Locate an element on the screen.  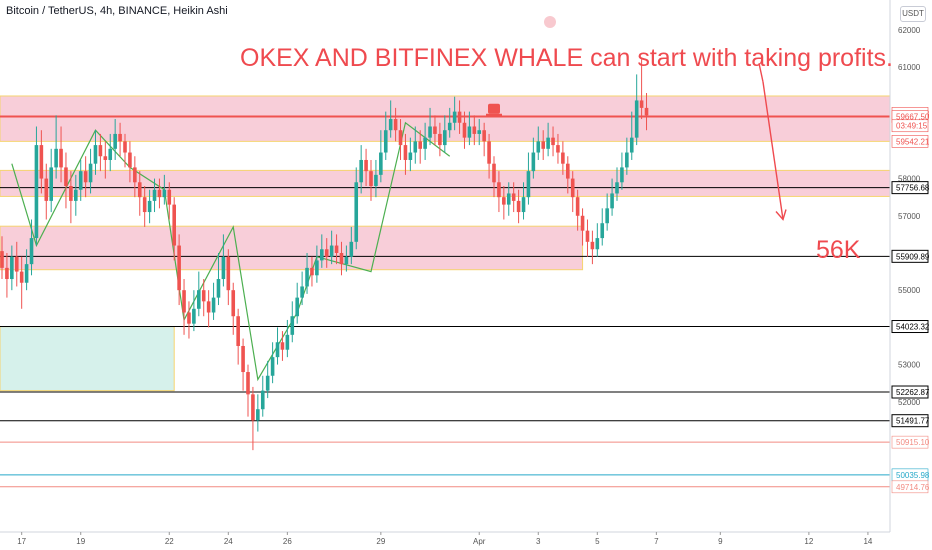
price-level-tag-label: 03:49:15 is located at coordinates (912, 126).